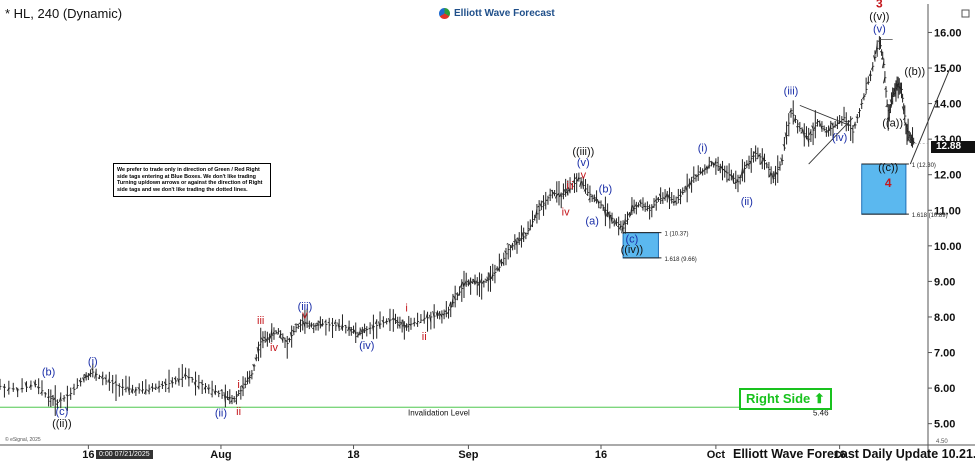  I want to click on y-tick-label: 6.00, so click(944, 389).